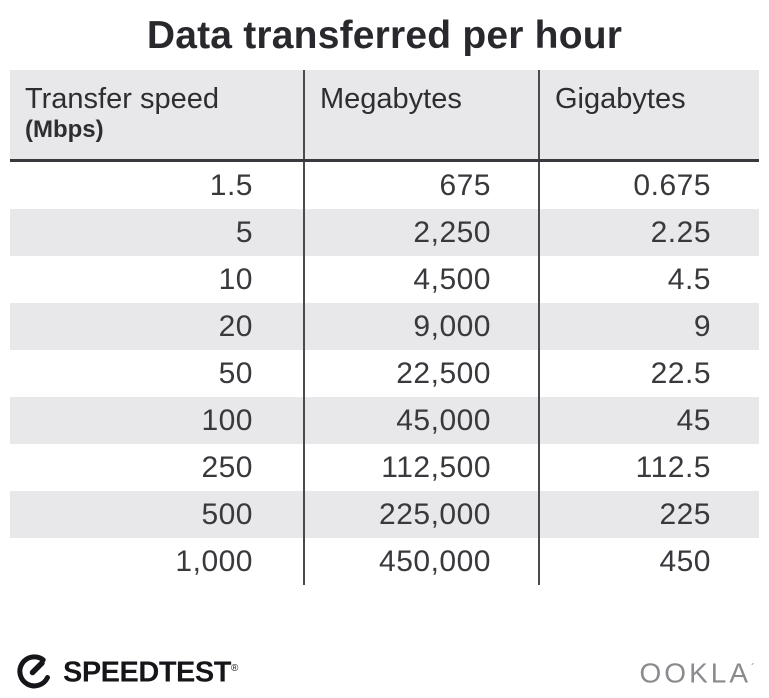 The width and height of the screenshot is (769, 698). I want to click on cell-gigabytes: 4.5, so click(648, 279).